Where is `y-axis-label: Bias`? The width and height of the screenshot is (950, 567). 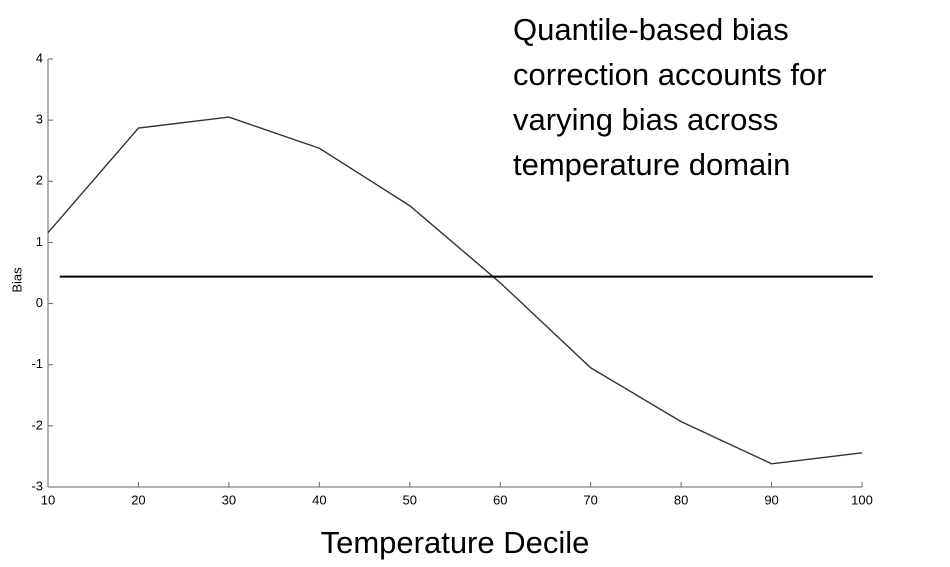
y-axis-label: Bias is located at coordinates (16, 280).